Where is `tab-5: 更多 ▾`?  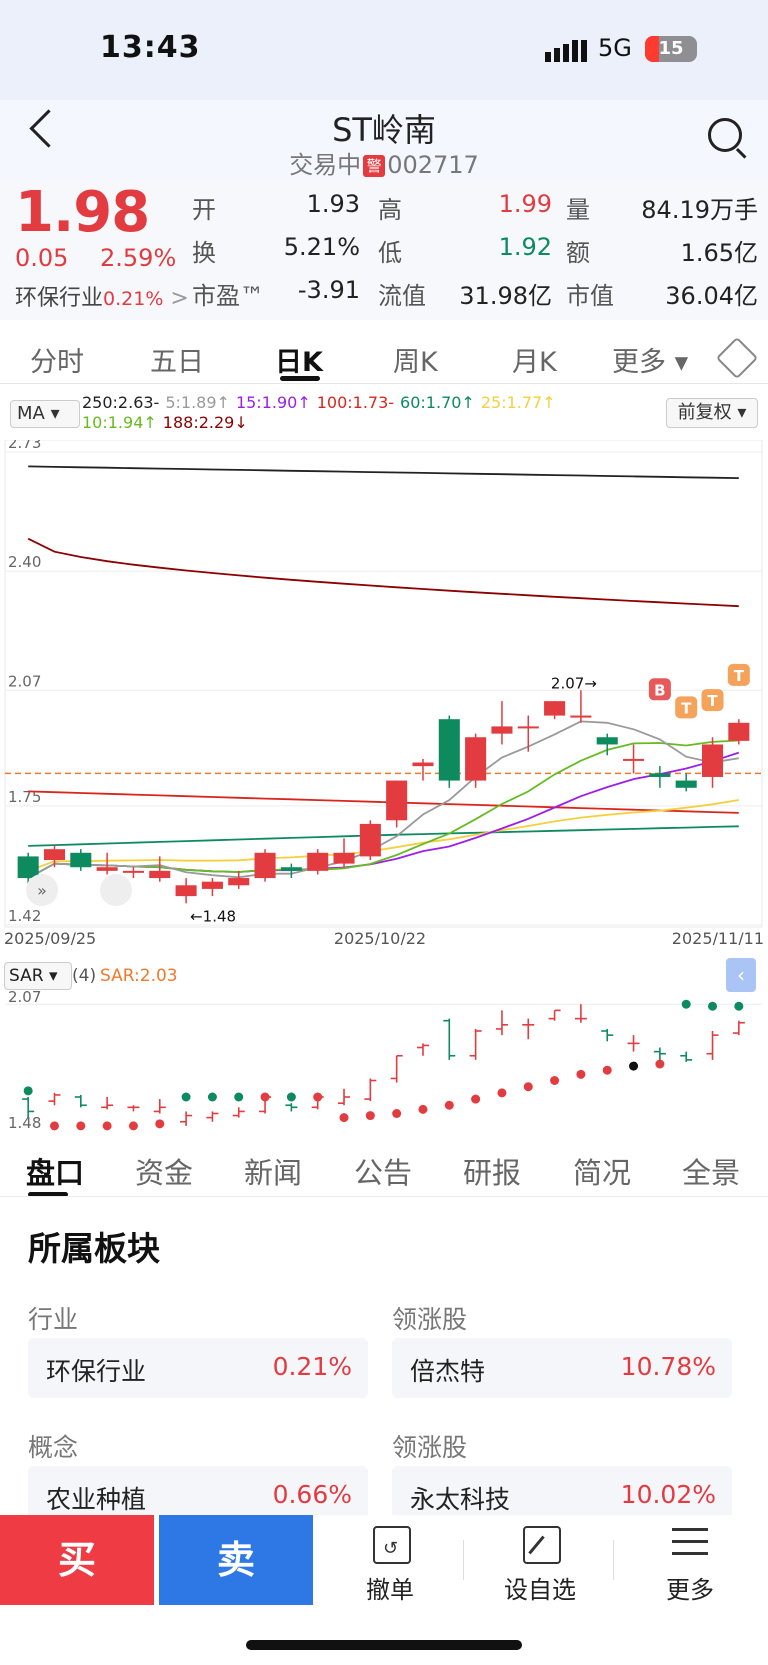
tab-5: 更多 ▾ is located at coordinates (650, 362).